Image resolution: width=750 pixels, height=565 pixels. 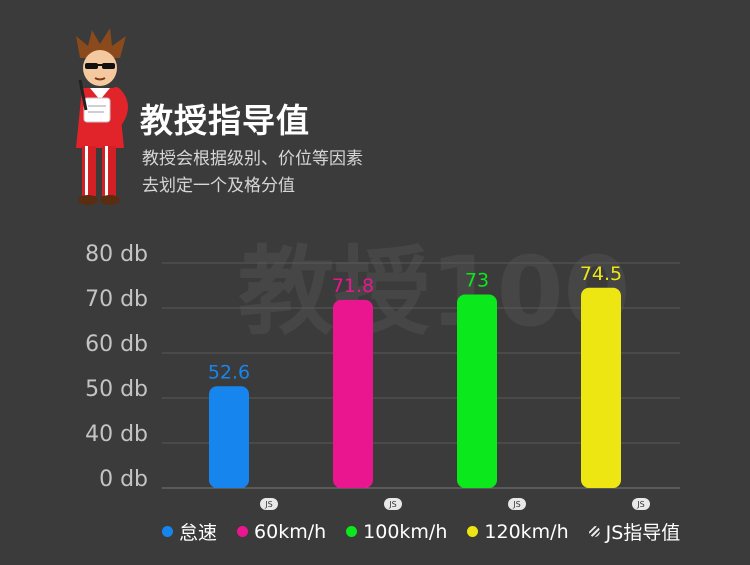 What do you see at coordinates (116, 299) in the screenshot?
I see `y-tick-label-70: 70 db` at bounding box center [116, 299].